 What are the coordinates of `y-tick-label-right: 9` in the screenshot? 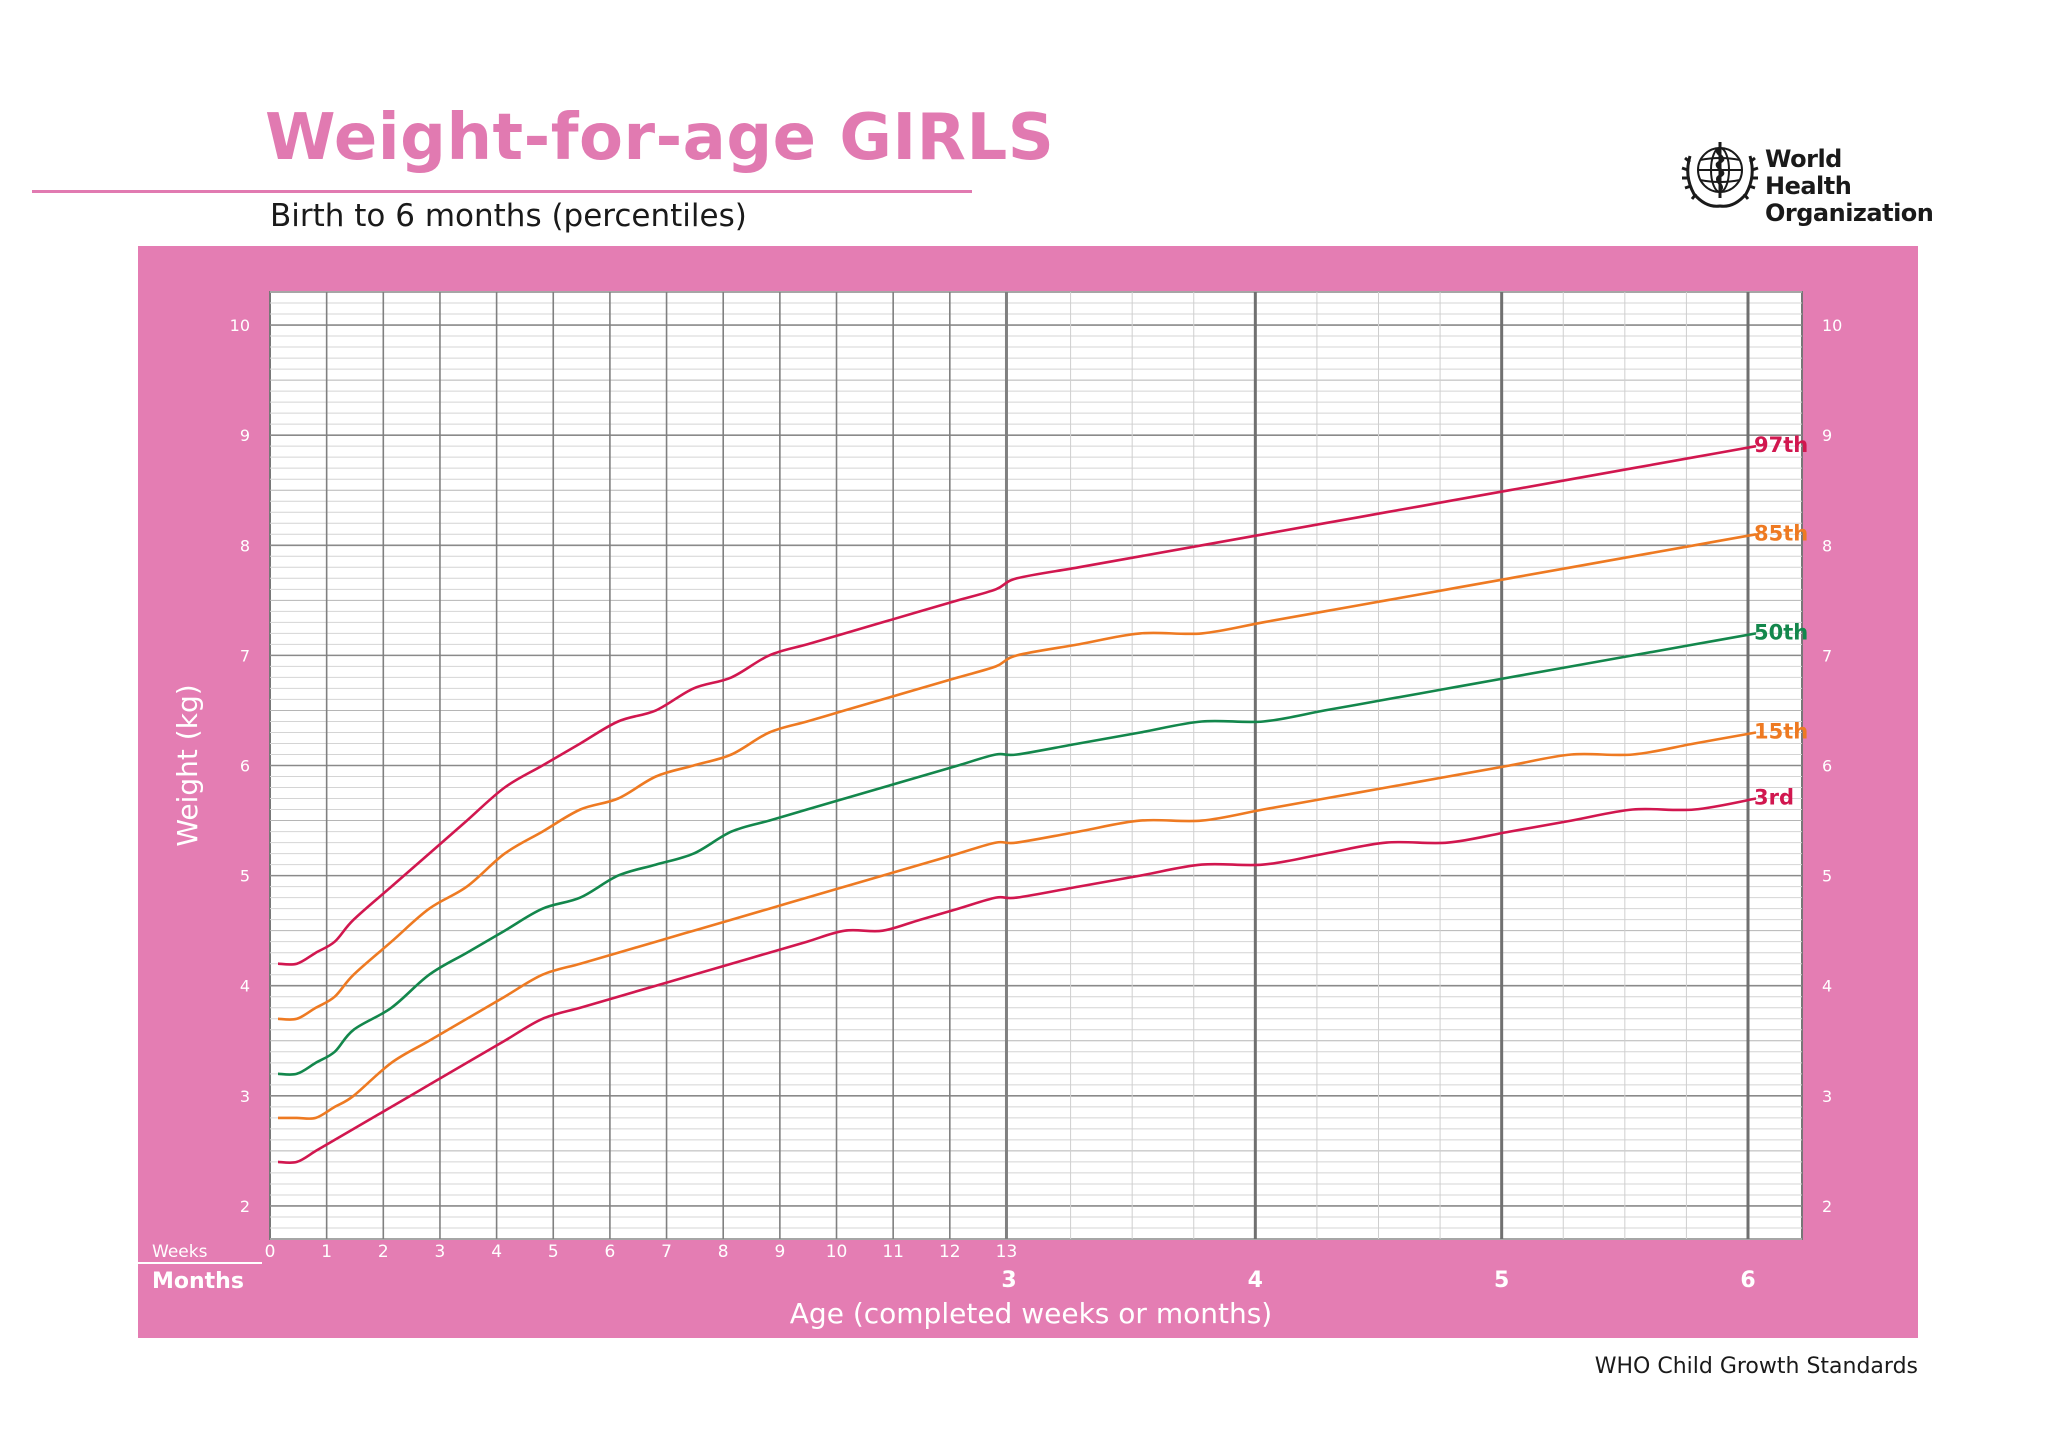 It's located at (1827, 435).